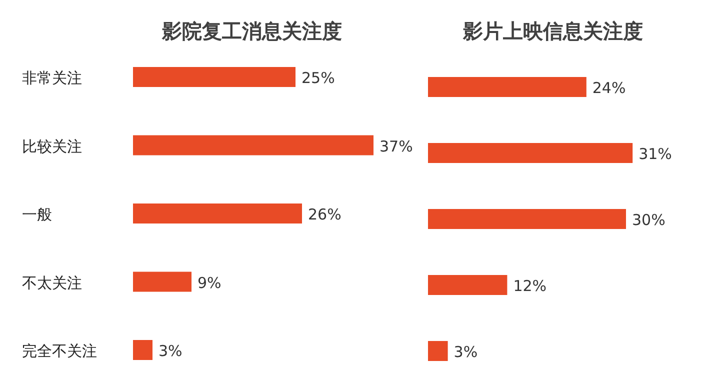 The height and width of the screenshot is (381, 724). I want to click on y-tick-label: 非常关注, so click(52, 78).